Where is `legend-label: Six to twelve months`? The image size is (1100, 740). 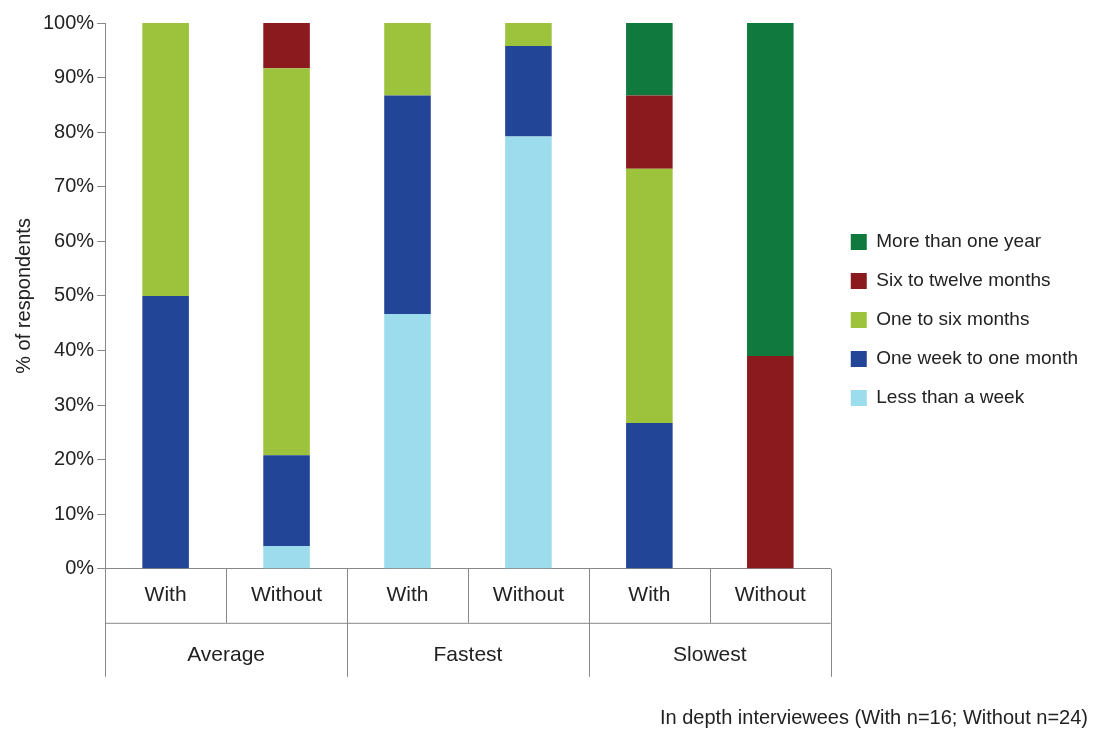
legend-label: Six to twelve months is located at coordinates (963, 280).